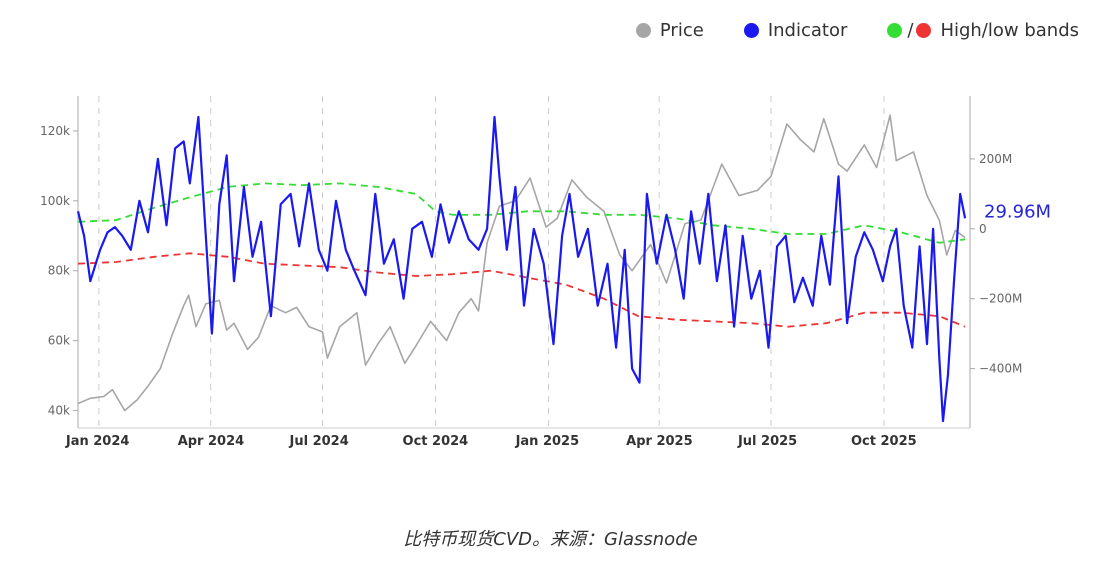  What do you see at coordinates (59, 271) in the screenshot?
I see `y-left-tick-label: 80k` at bounding box center [59, 271].